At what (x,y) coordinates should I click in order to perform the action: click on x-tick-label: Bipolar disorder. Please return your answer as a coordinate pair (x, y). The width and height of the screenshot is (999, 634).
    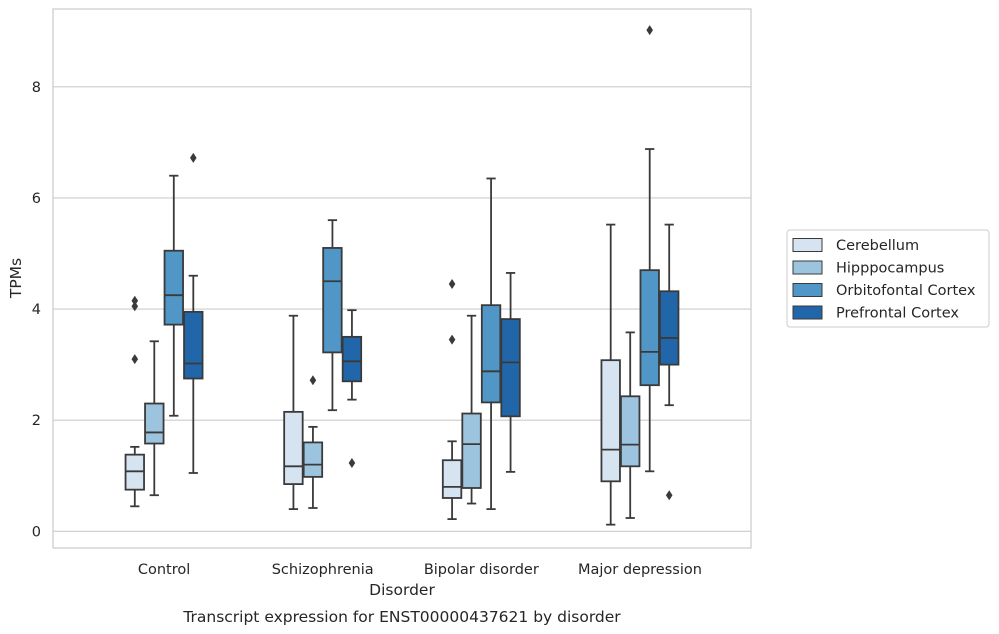
    Looking at the image, I should click on (481, 570).